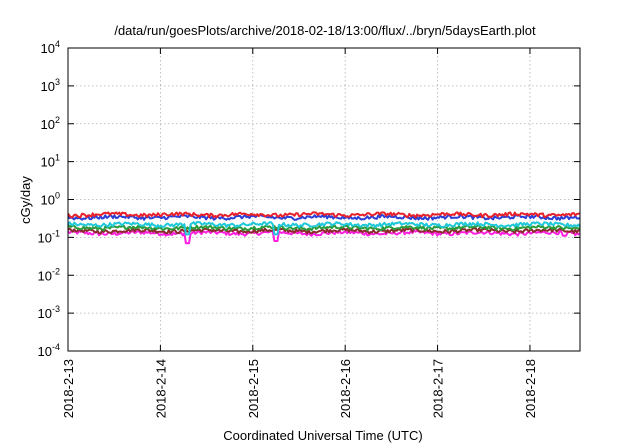 This screenshot has height=448, width=640. I want to click on series-group, so click(324, 228).